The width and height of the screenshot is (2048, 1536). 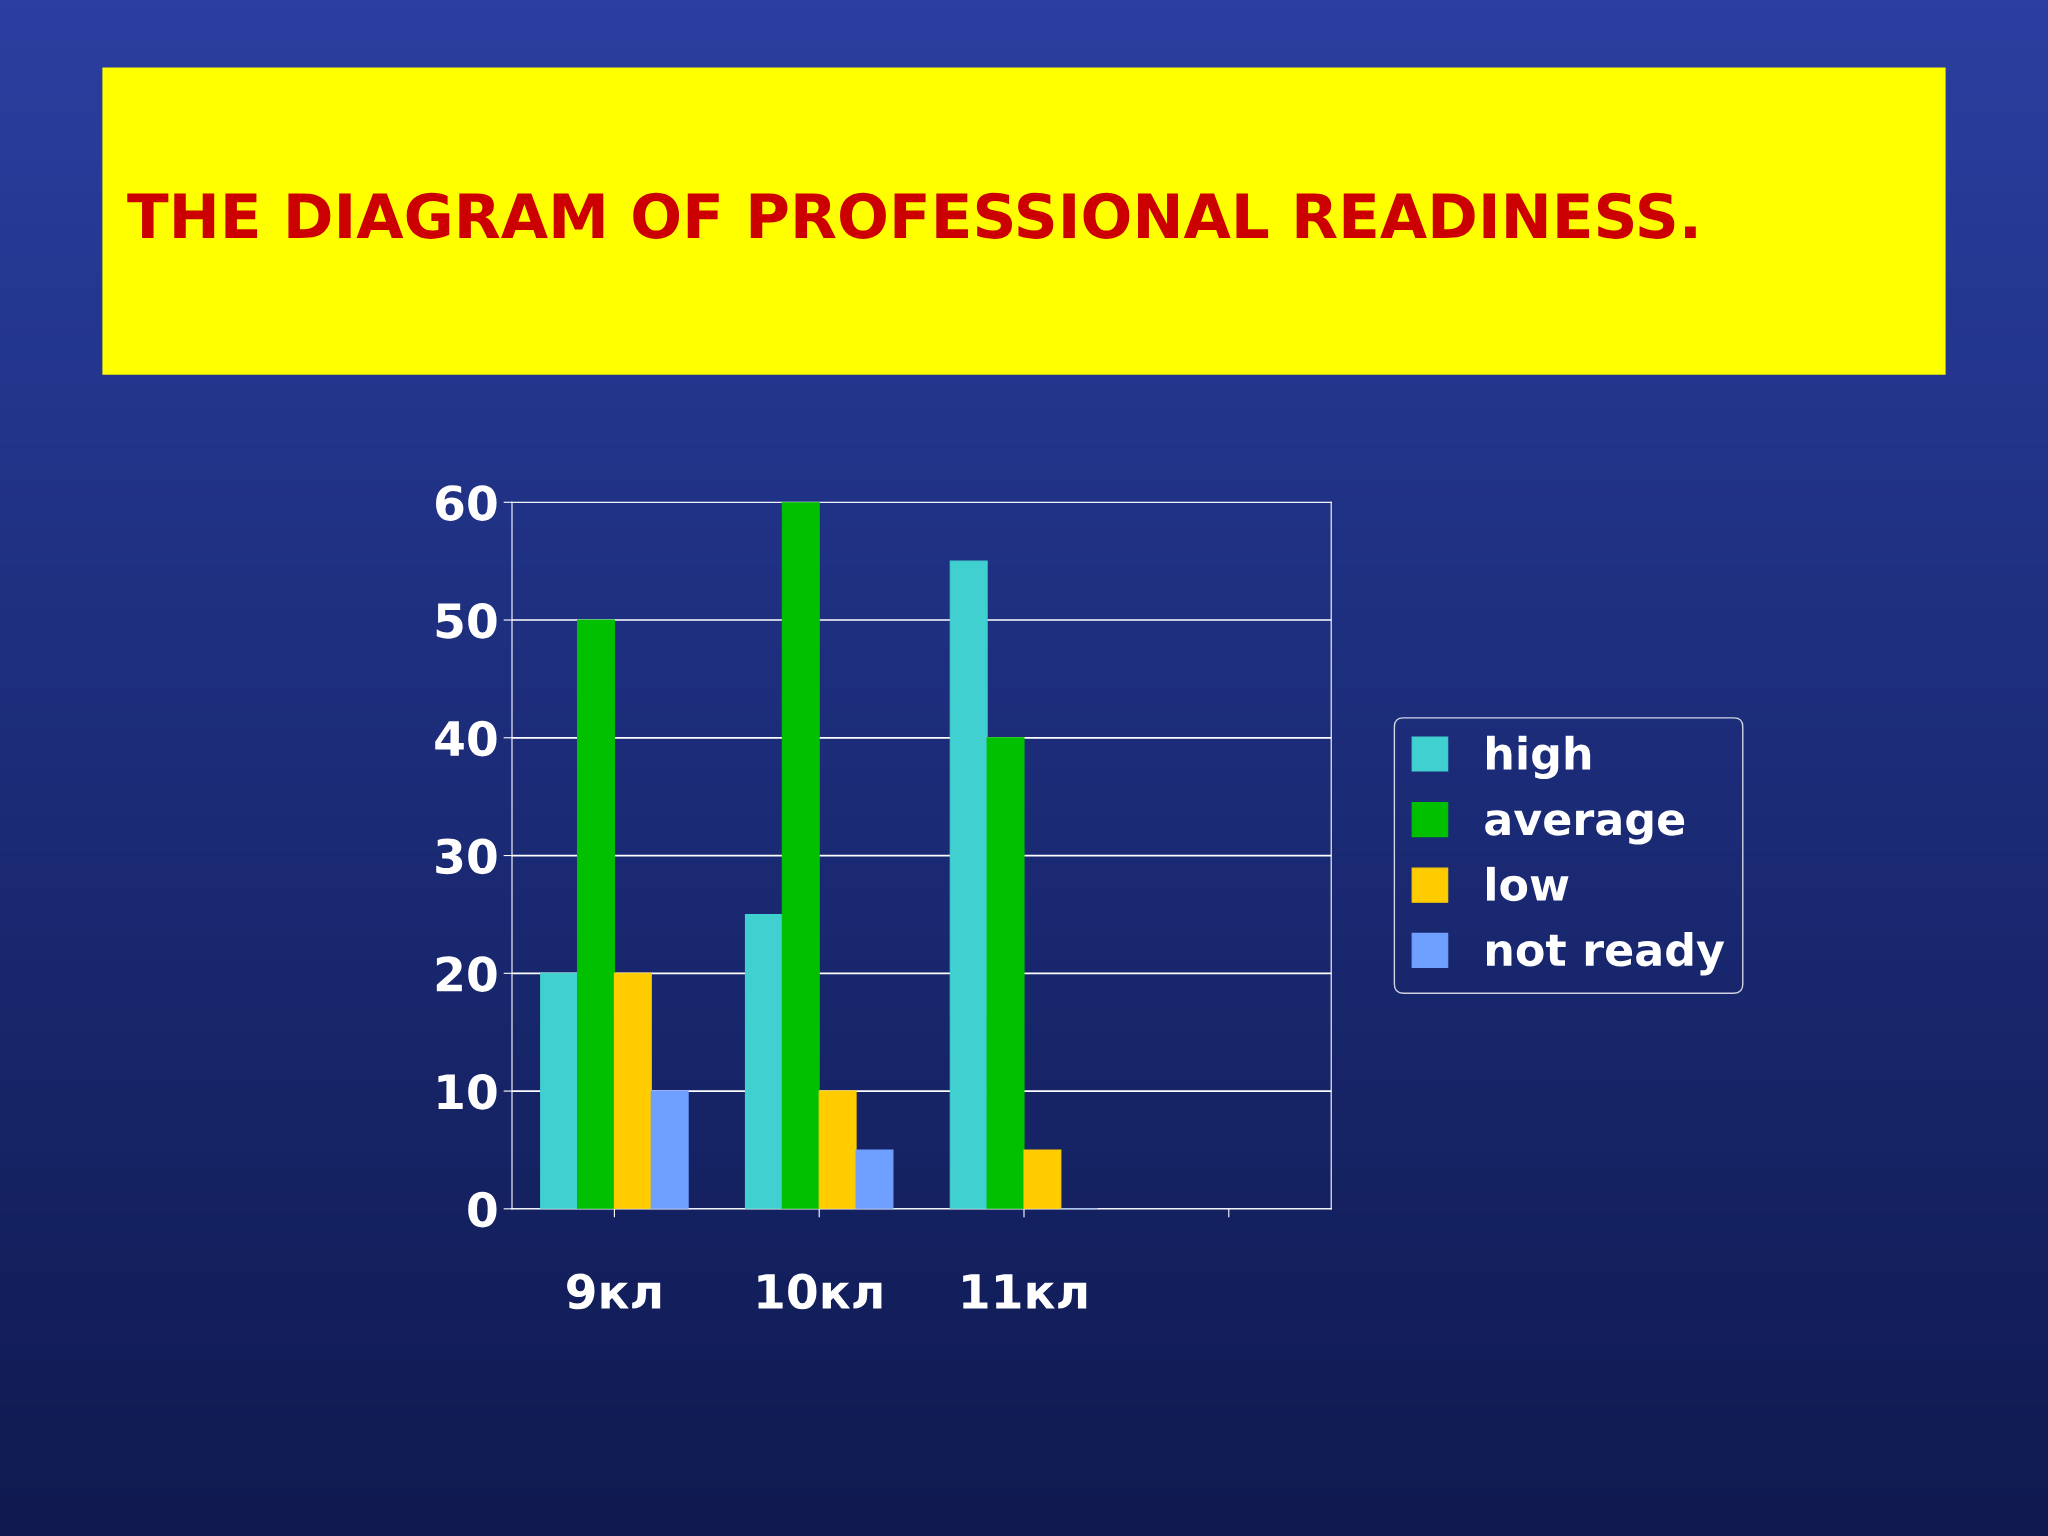 What do you see at coordinates (1025, 1291) in the screenshot?
I see `x-tick-label: 11кл` at bounding box center [1025, 1291].